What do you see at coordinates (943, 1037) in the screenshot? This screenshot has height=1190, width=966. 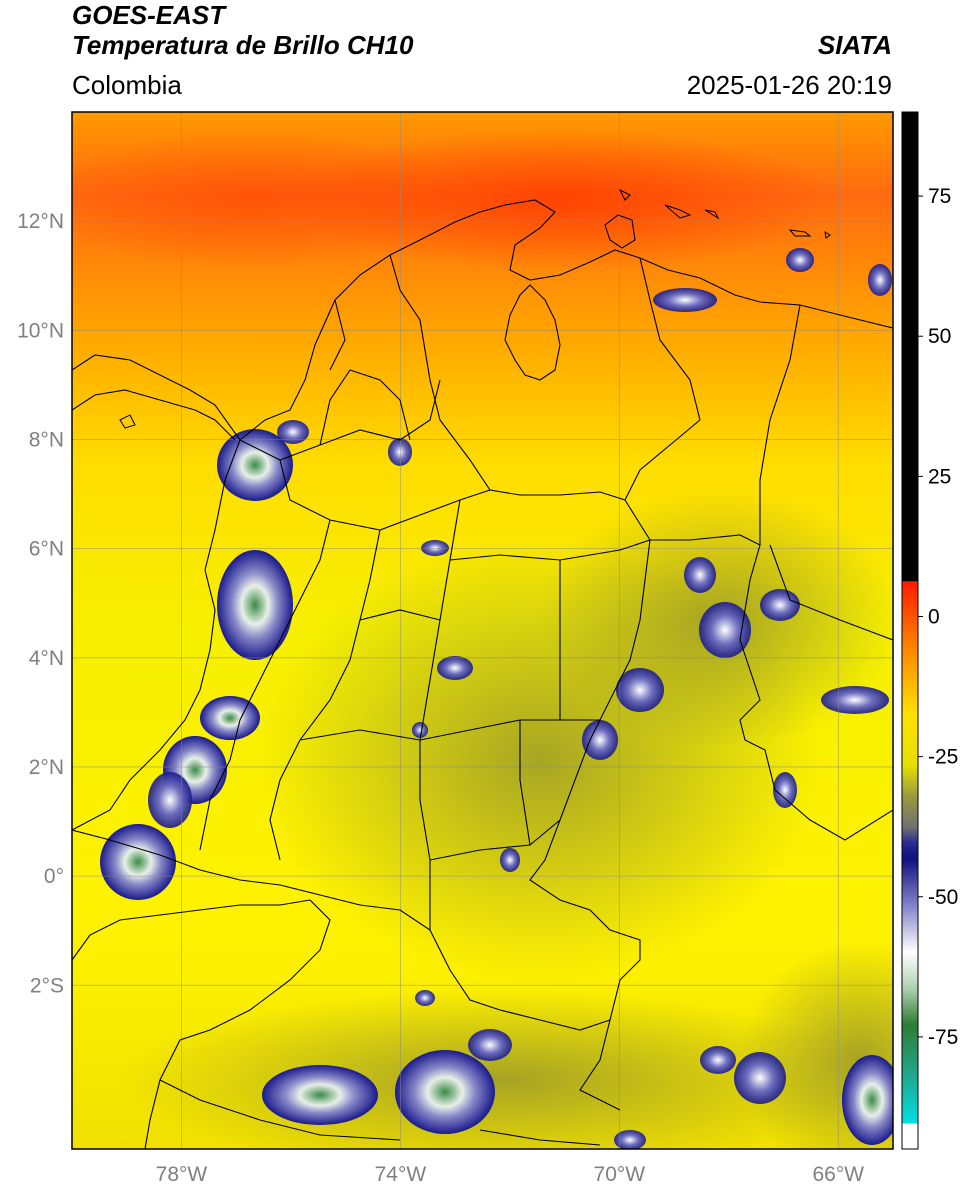 I see `colorbar-tick-label: -75` at bounding box center [943, 1037].